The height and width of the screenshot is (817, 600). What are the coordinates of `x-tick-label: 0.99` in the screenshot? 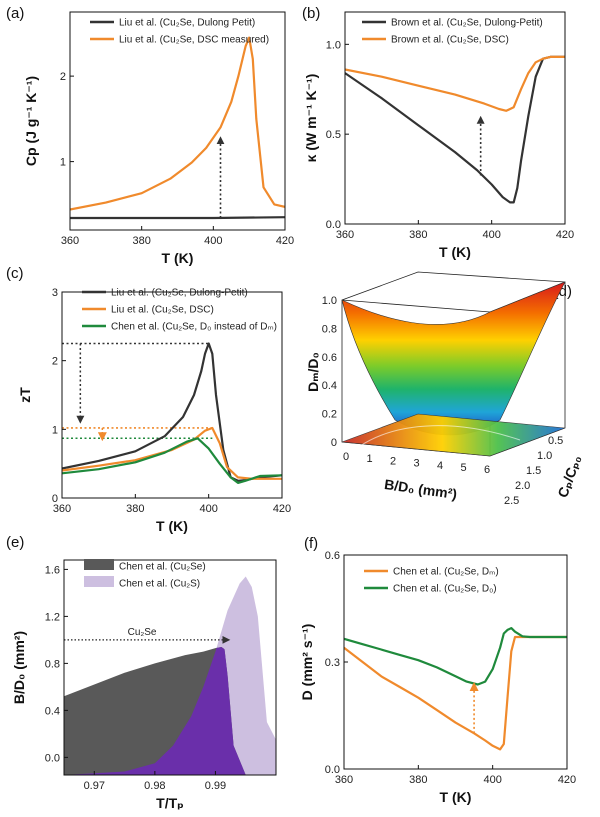 It's located at (215, 786).